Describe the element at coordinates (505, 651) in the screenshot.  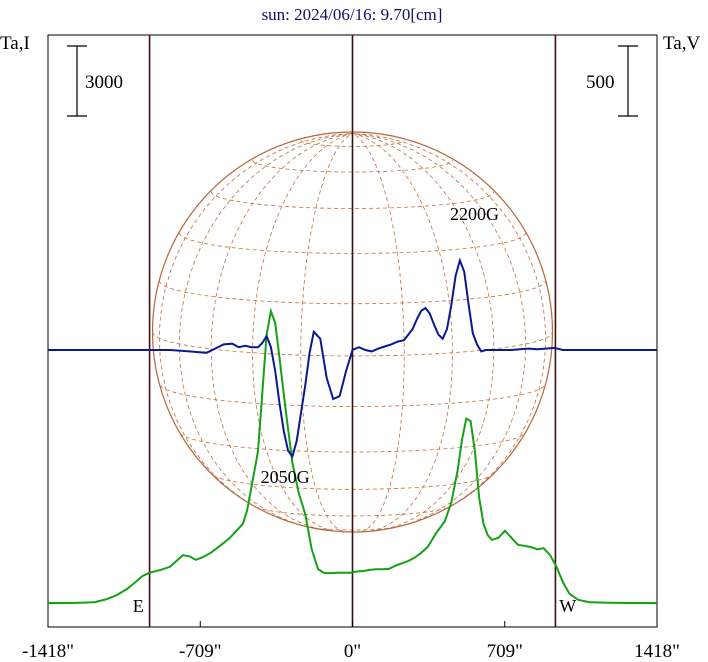
I see `x-tick-label: 709"` at that location.